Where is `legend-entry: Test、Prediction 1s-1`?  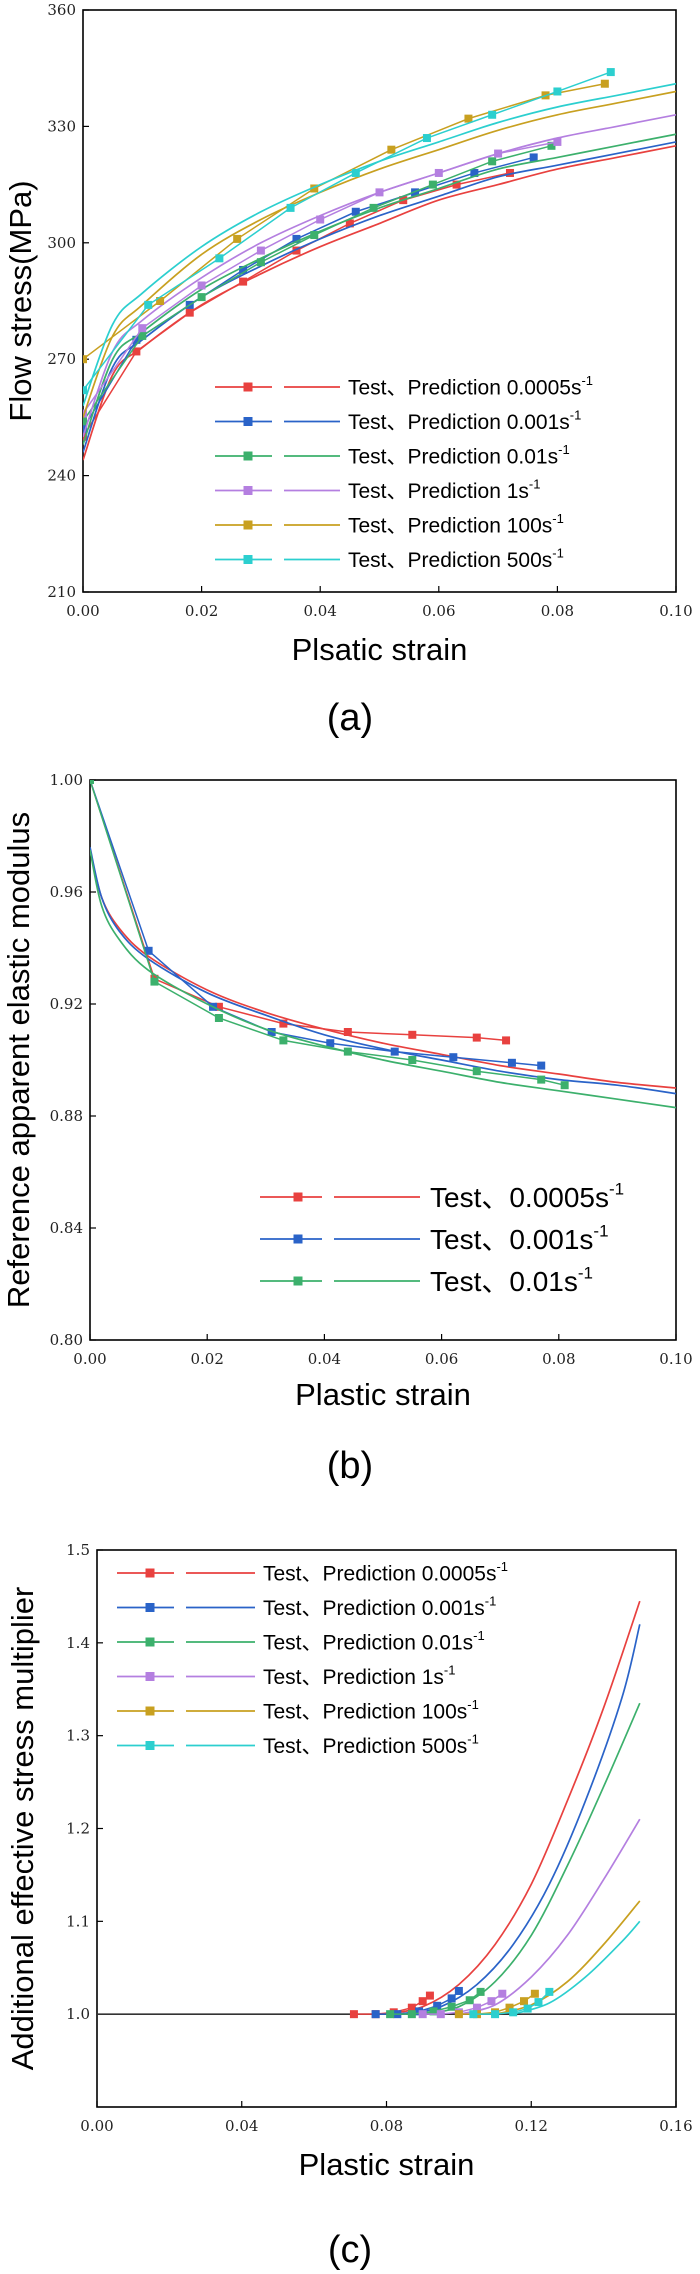
legend-entry: Test、Prediction 1s-1 is located at coordinates (286, 1676).